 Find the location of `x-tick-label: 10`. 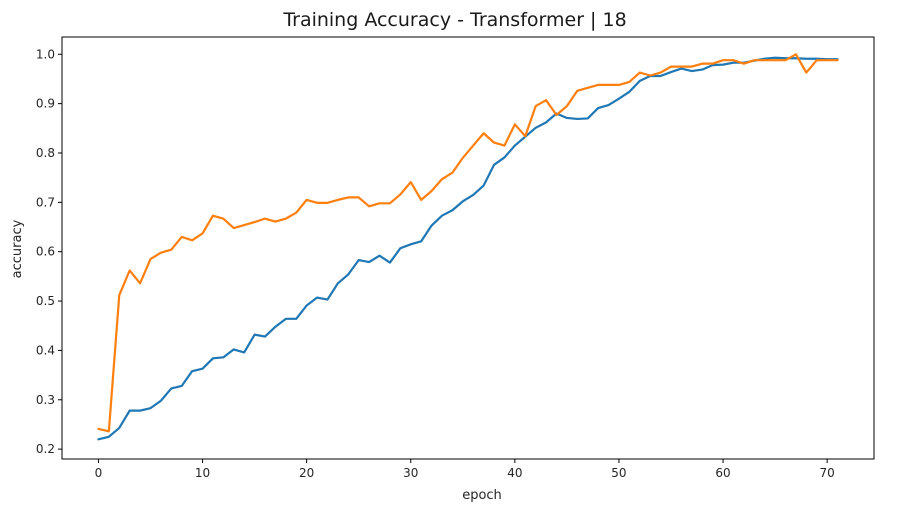

x-tick-label: 10 is located at coordinates (202, 473).